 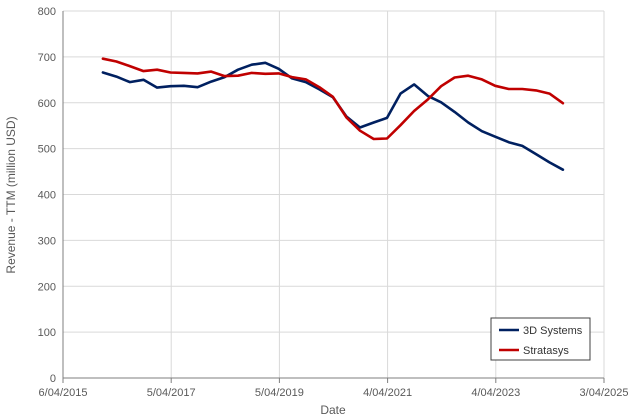 What do you see at coordinates (47, 196) in the screenshot?
I see `y-tick-label: 400` at bounding box center [47, 196].